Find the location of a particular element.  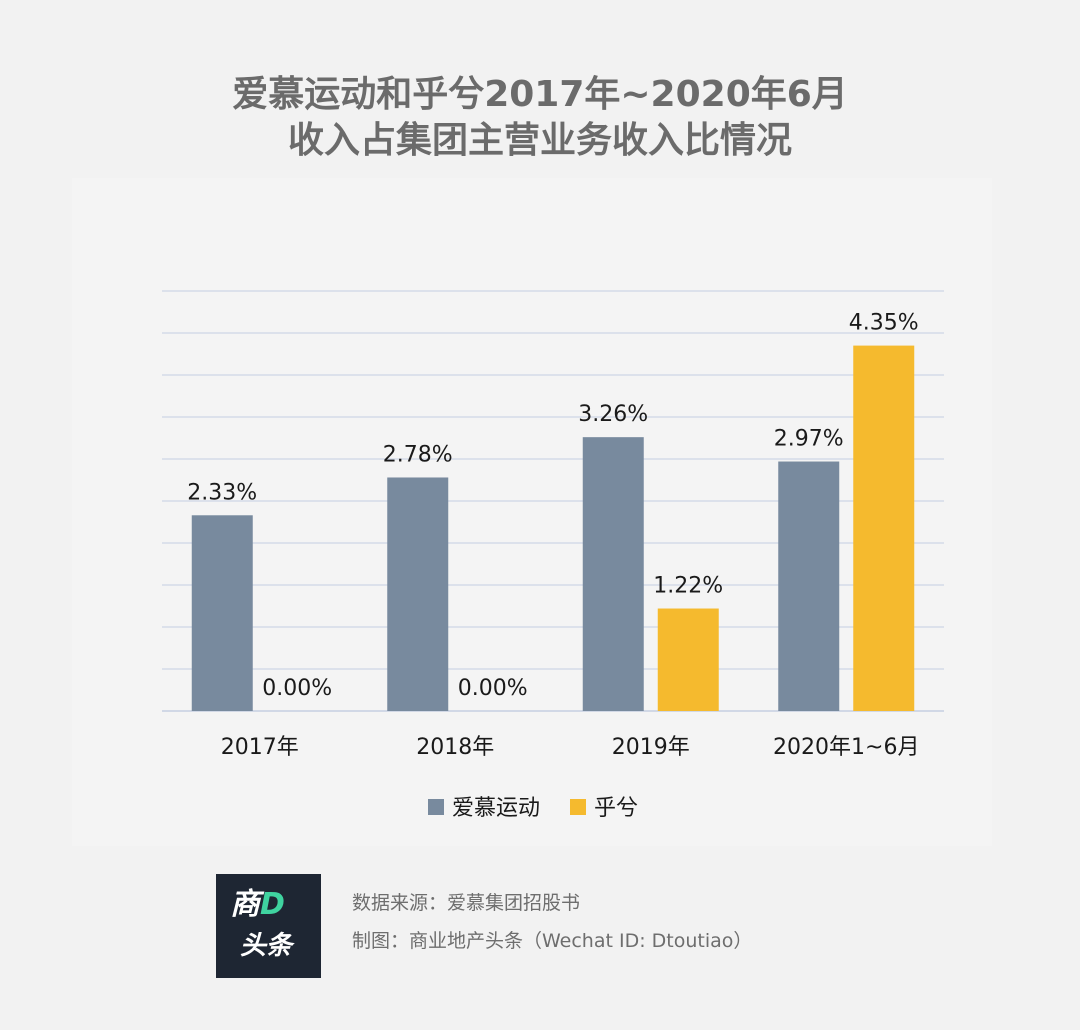

data-label: 2.97% is located at coordinates (809, 439).